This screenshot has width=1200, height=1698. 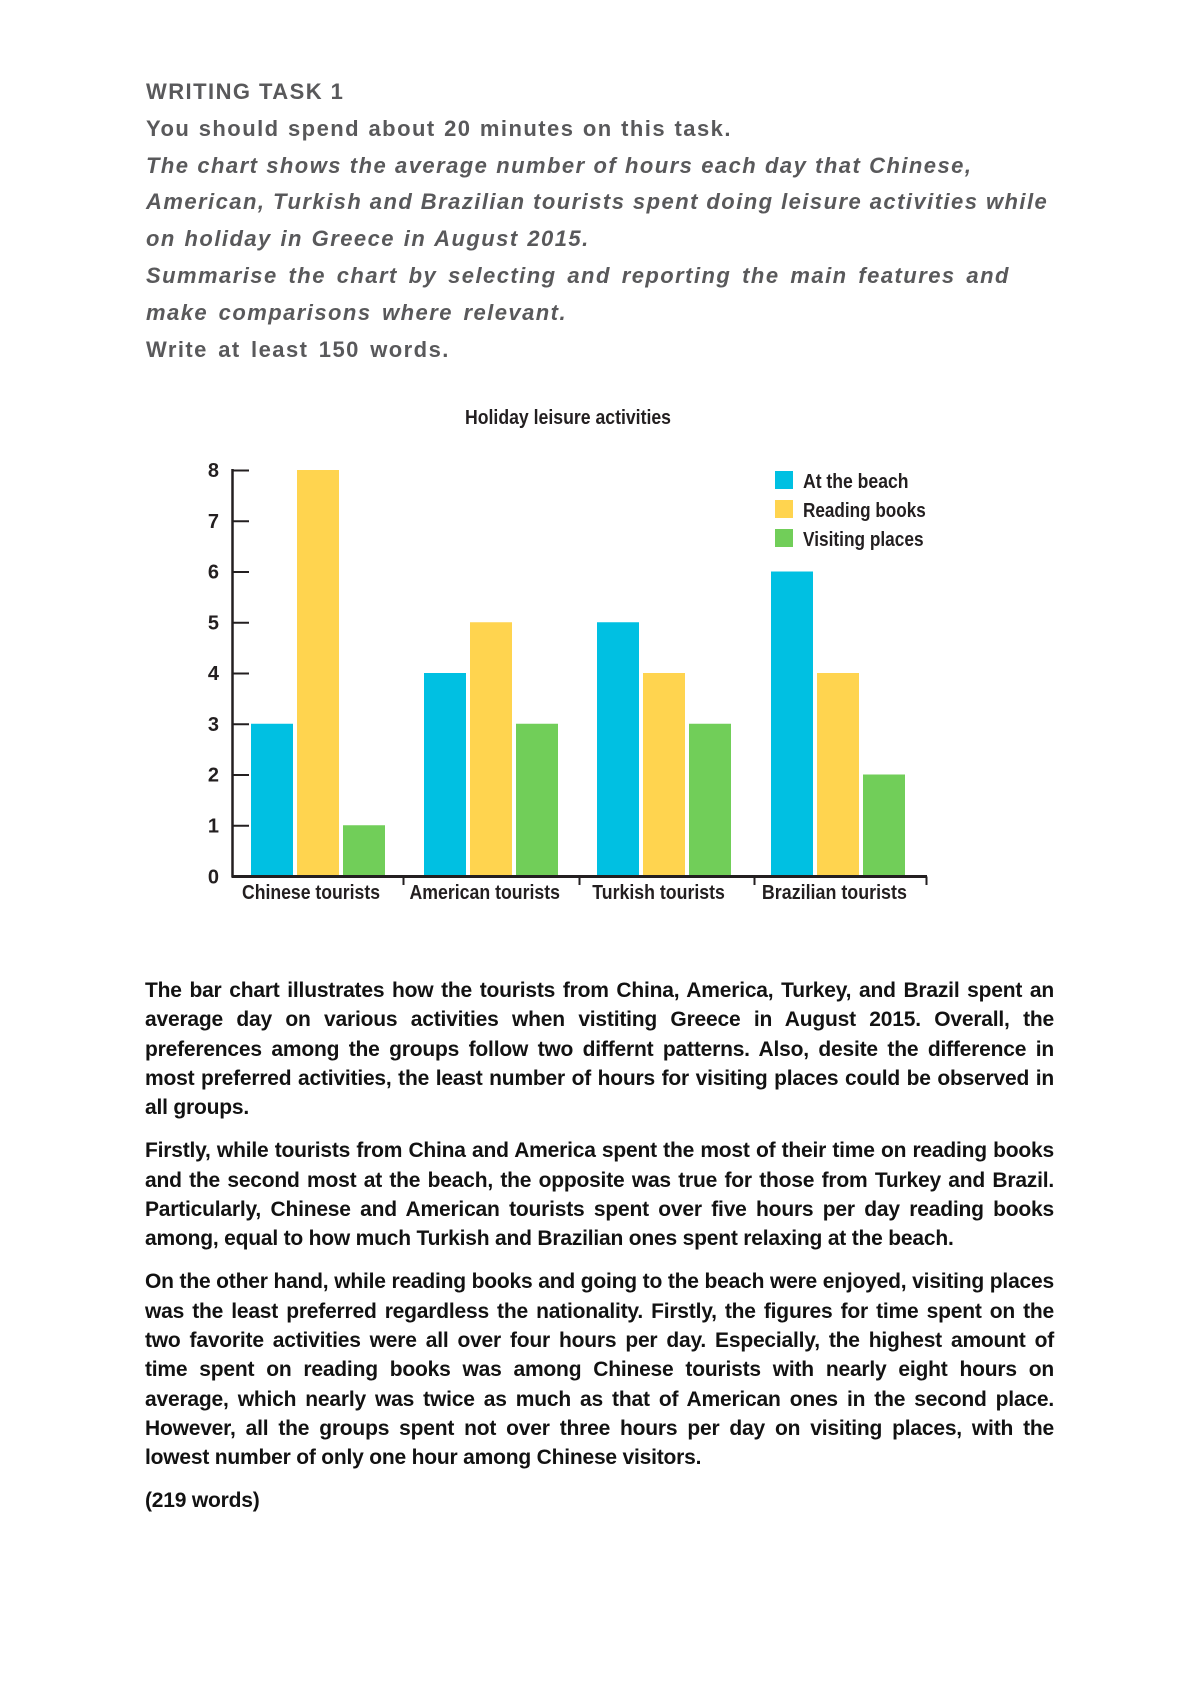 What do you see at coordinates (214, 674) in the screenshot?
I see `svg-text: 4` at bounding box center [214, 674].